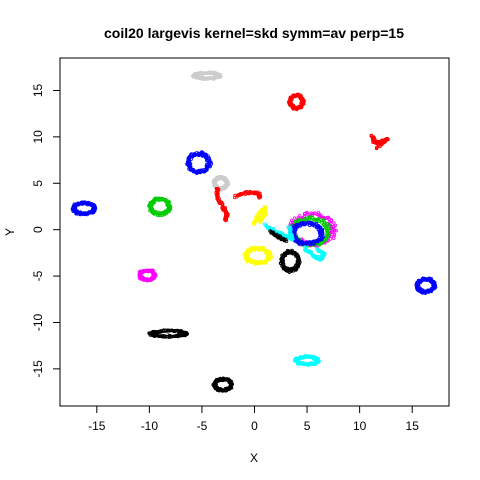  I want to click on y-axis: -15 -10 -5 0 5 10 15, so click(45, 230).